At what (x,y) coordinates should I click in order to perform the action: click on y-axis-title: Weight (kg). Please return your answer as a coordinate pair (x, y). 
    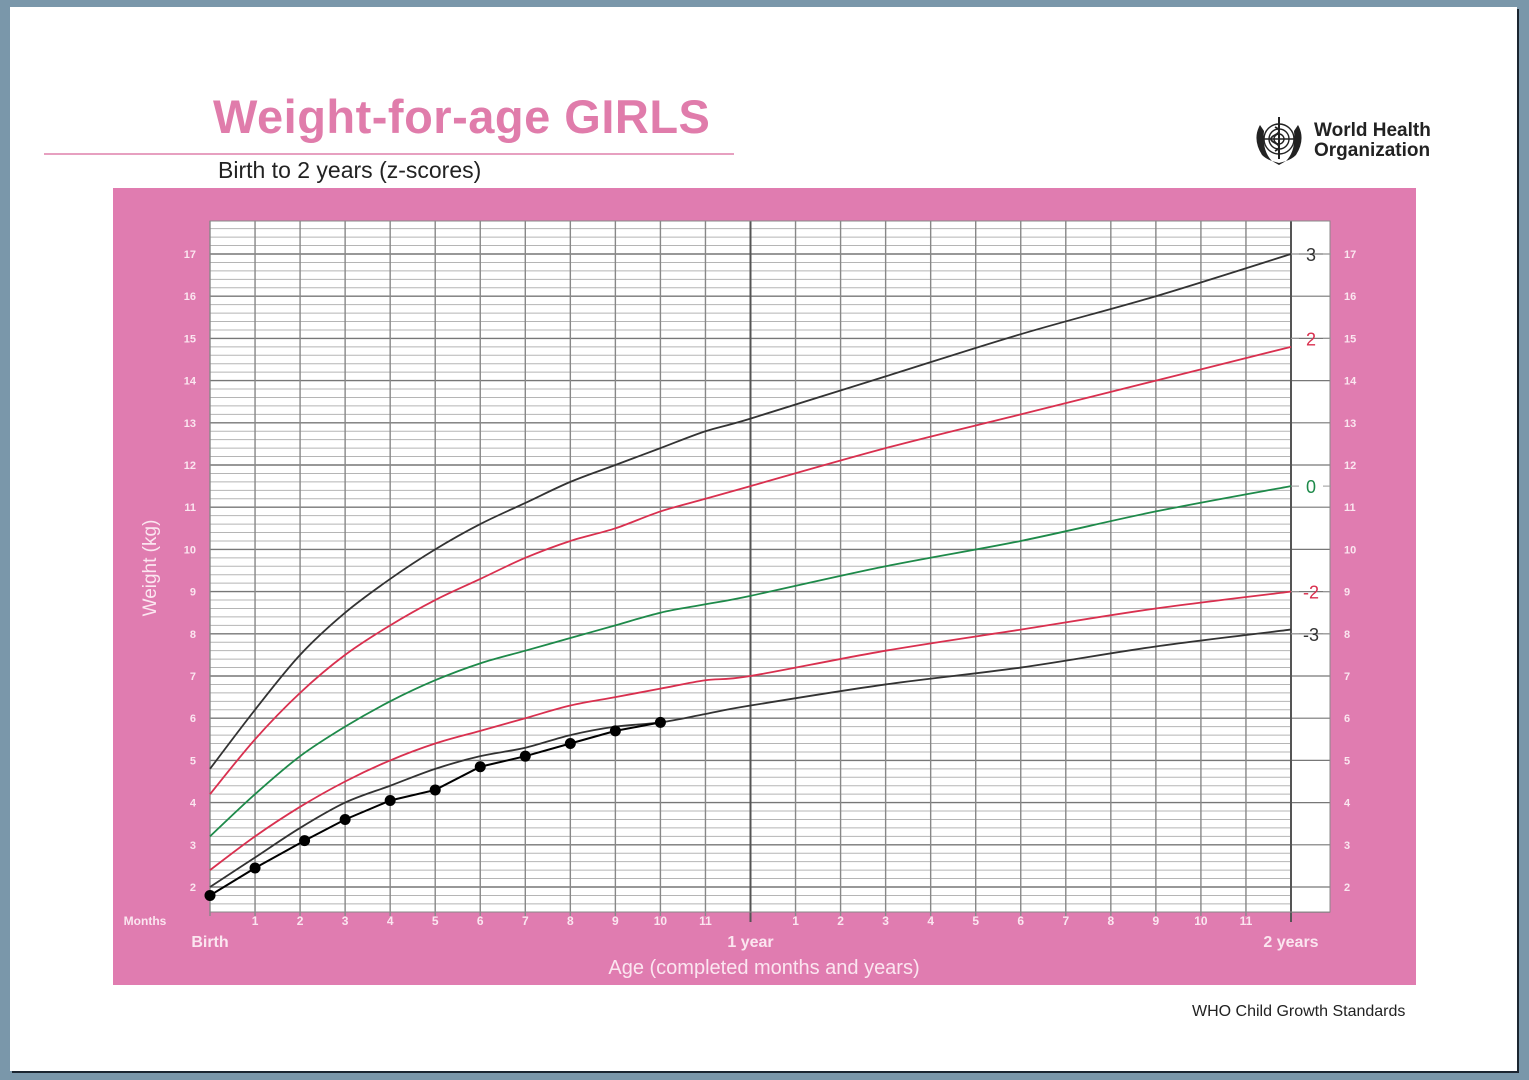
    Looking at the image, I should click on (150, 568).